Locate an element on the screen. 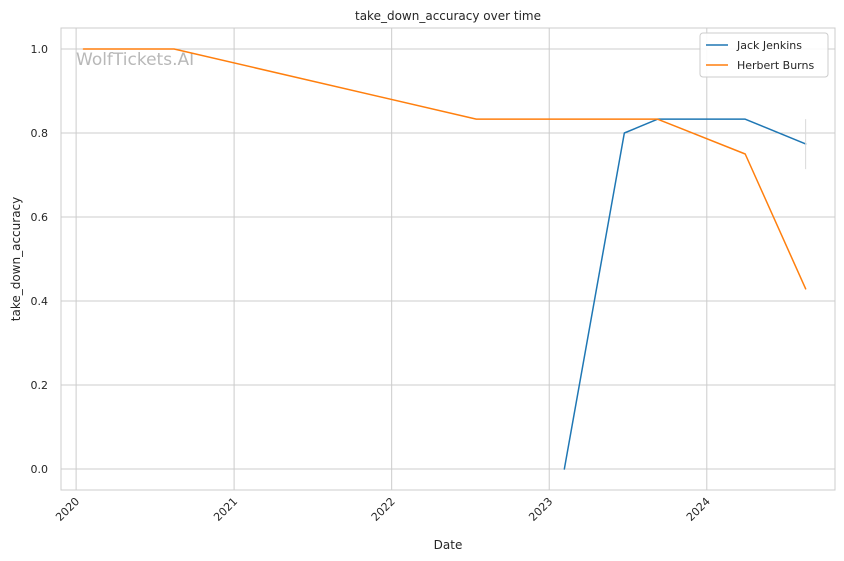 The width and height of the screenshot is (844, 561). legend-box is located at coordinates (764, 55).